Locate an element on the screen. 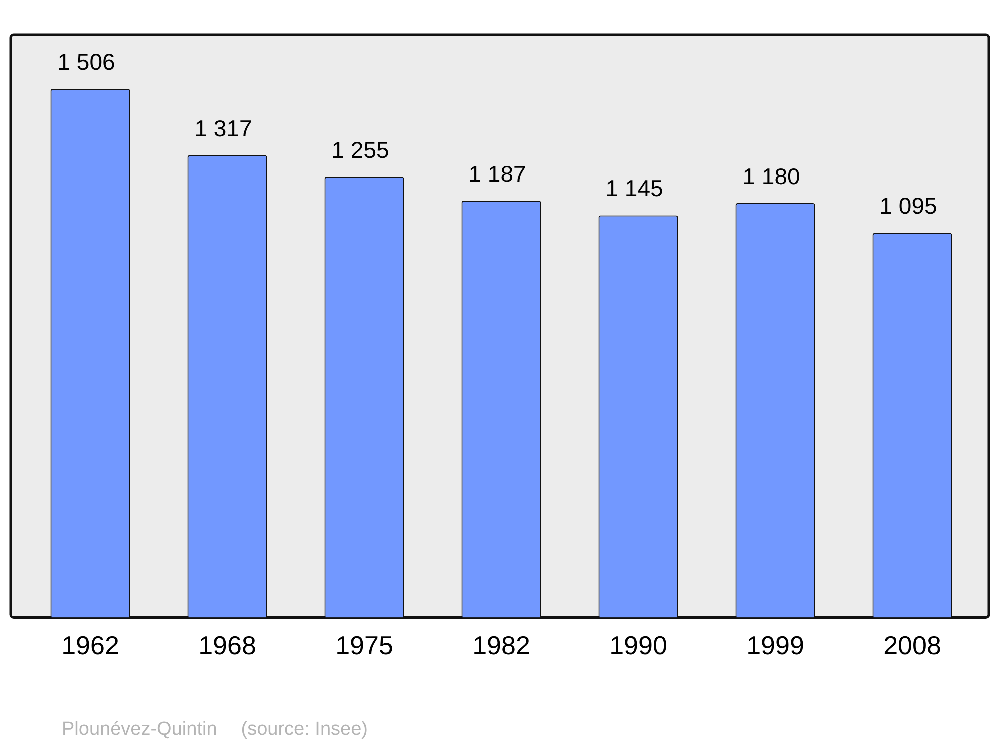 The width and height of the screenshot is (1000, 747). x-tick-label: 1982 is located at coordinates (501, 645).